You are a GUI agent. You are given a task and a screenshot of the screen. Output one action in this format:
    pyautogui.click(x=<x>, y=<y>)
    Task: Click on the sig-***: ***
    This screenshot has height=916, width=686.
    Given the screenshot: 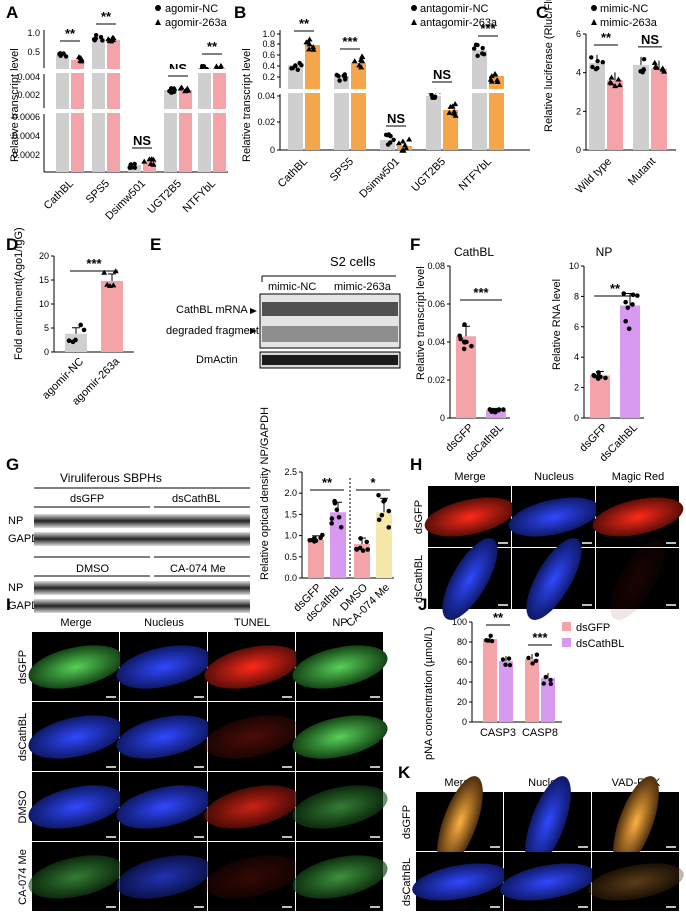 What is the action you would take?
    pyautogui.click(x=481, y=292)
    